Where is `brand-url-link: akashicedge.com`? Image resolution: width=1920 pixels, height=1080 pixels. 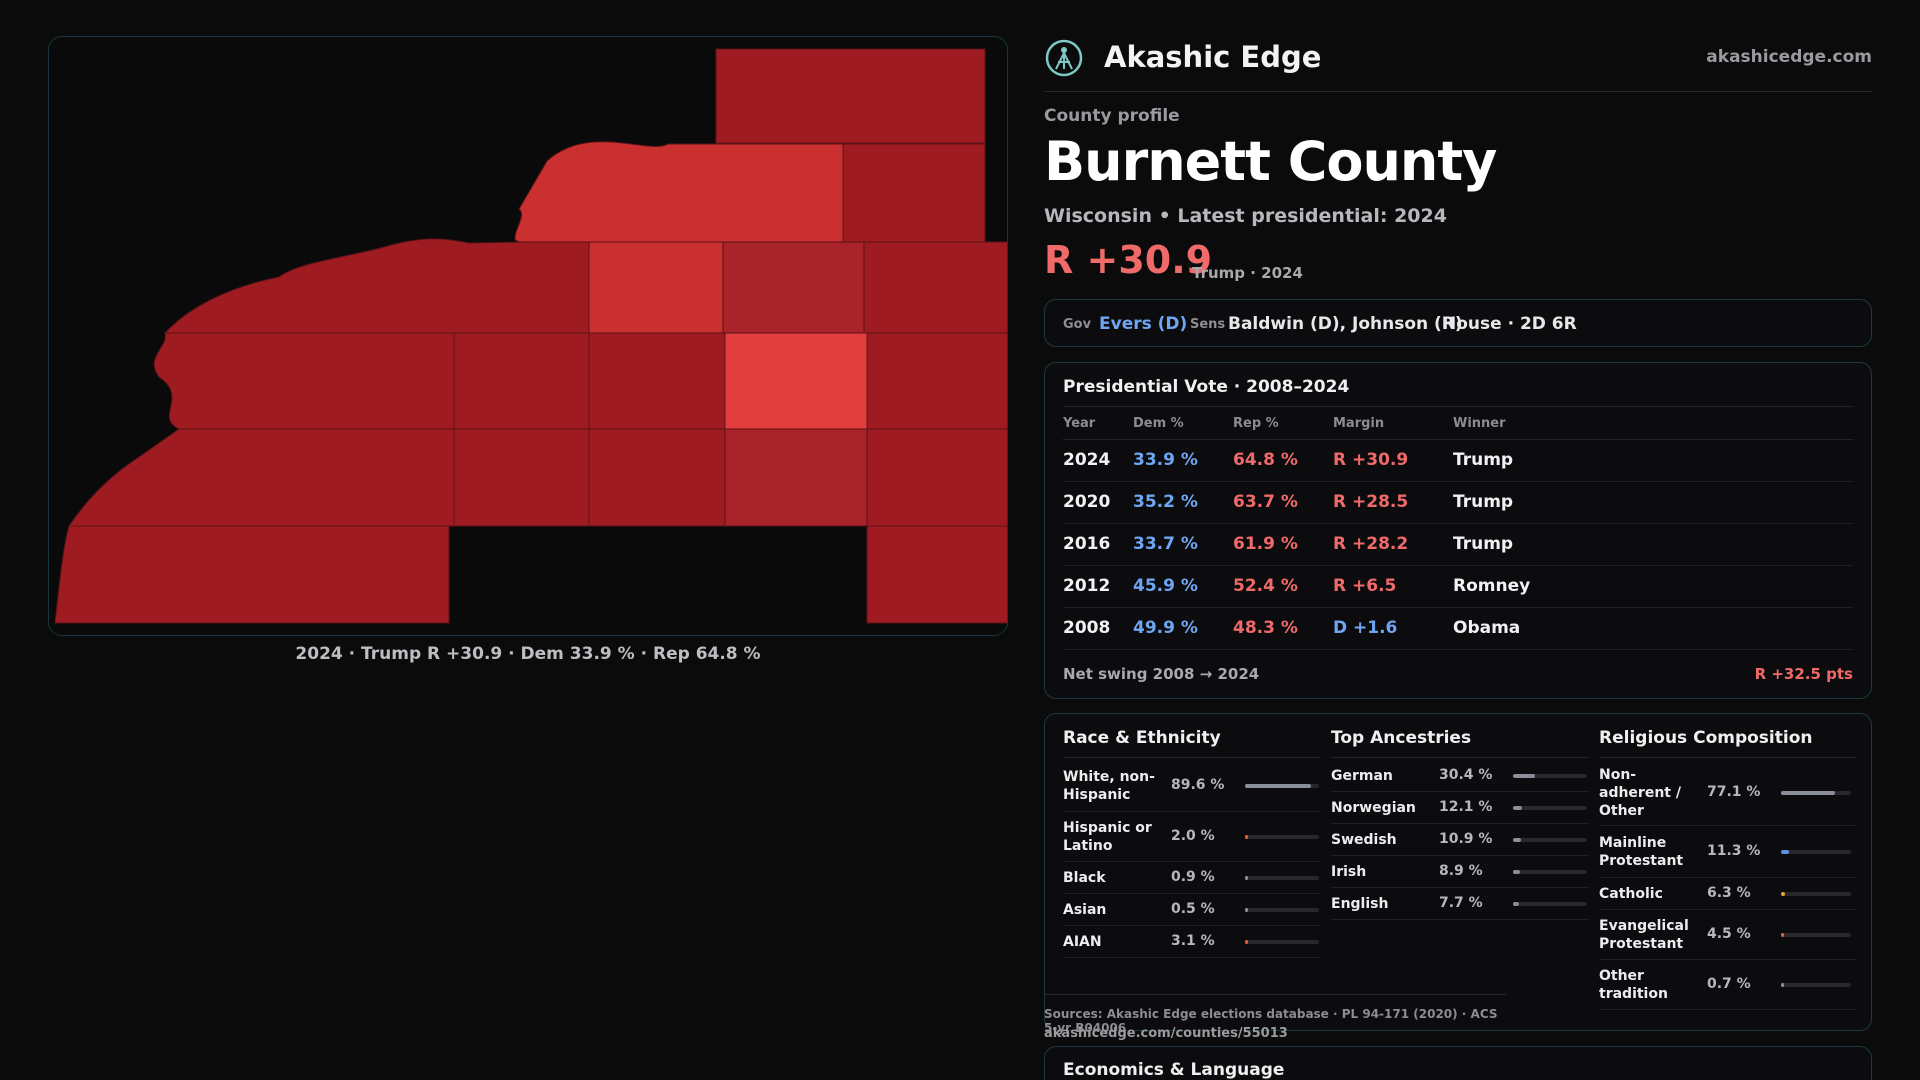 brand-url-link: akashicedge.com is located at coordinates (1789, 57).